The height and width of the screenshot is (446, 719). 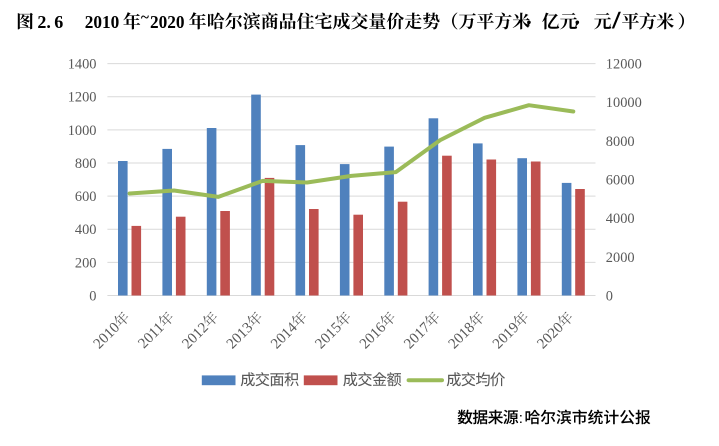 What do you see at coordinates (86, 263) in the screenshot?
I see `svg-text: 200` at bounding box center [86, 263].